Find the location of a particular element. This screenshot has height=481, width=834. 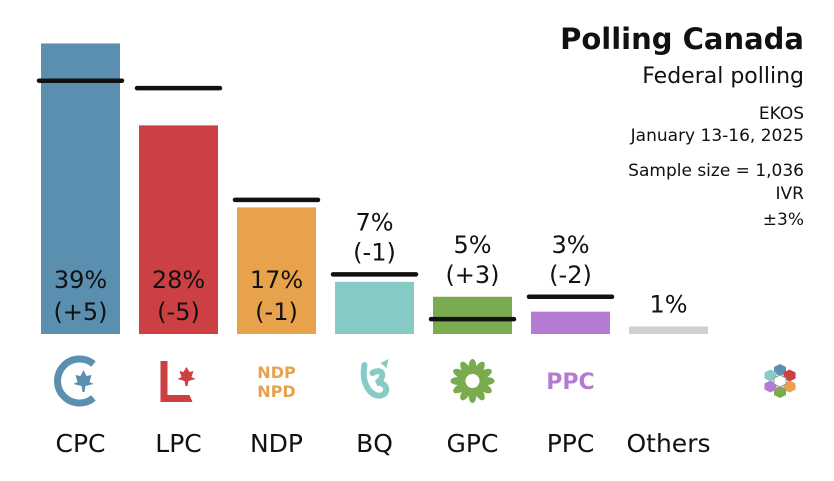

category-label-lpc: LPC is located at coordinates (178, 443).